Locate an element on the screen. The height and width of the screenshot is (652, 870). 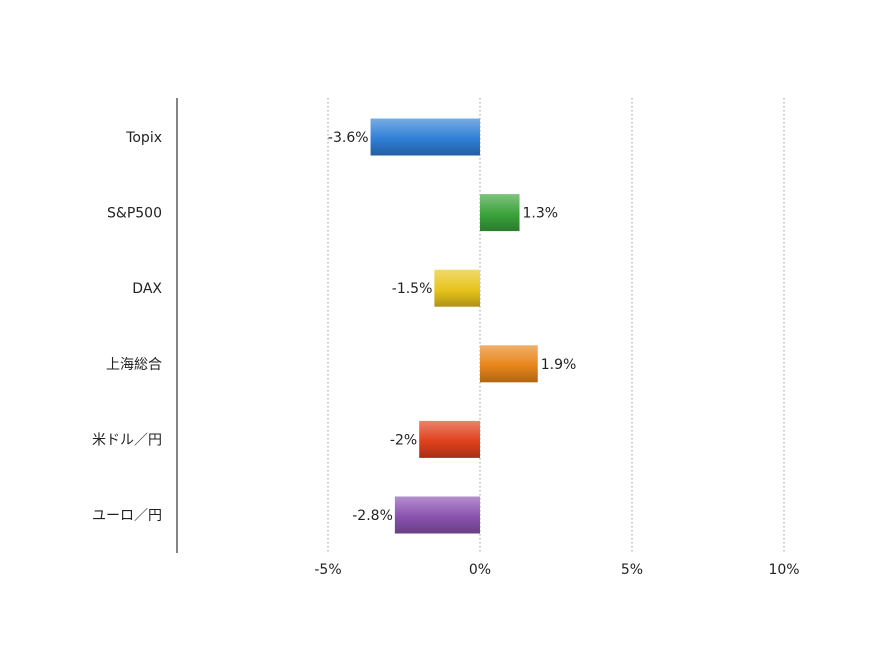
x-tick-label: -5% is located at coordinates (327, 570).